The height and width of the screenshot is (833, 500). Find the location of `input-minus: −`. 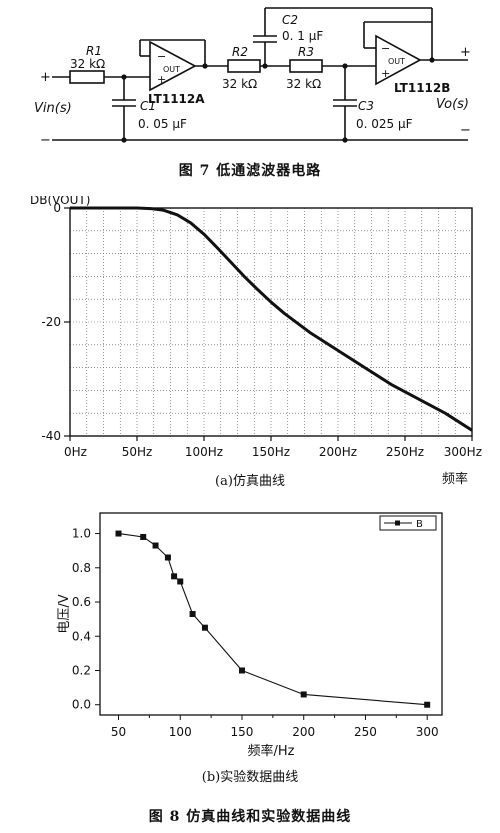

input-minus: − is located at coordinates (45, 140).